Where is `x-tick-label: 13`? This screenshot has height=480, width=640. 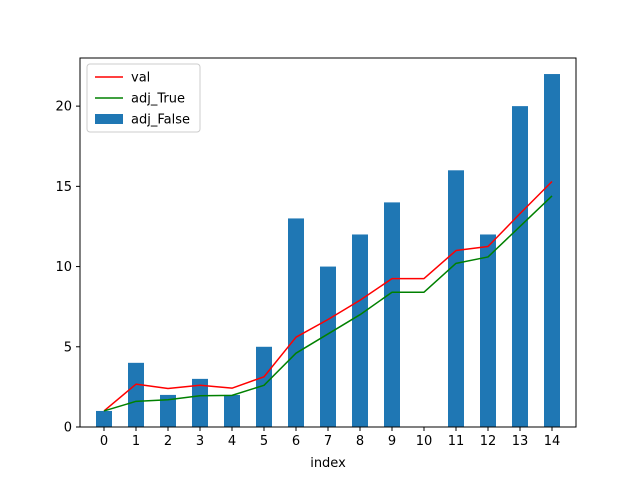
x-tick-label: 13 is located at coordinates (520, 441).